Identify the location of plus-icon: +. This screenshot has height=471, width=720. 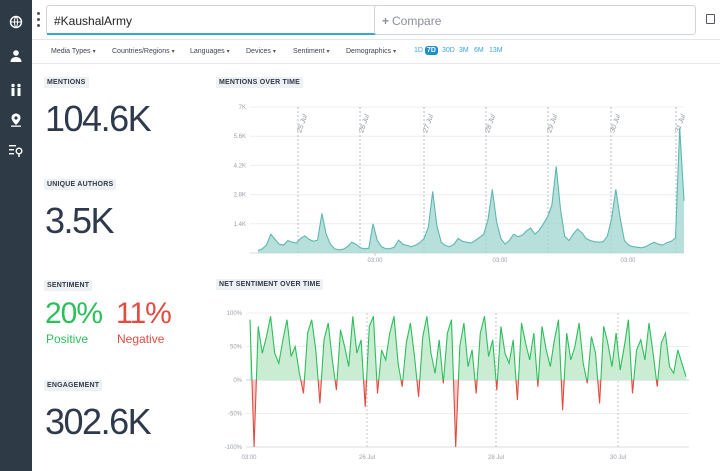
(386, 21).